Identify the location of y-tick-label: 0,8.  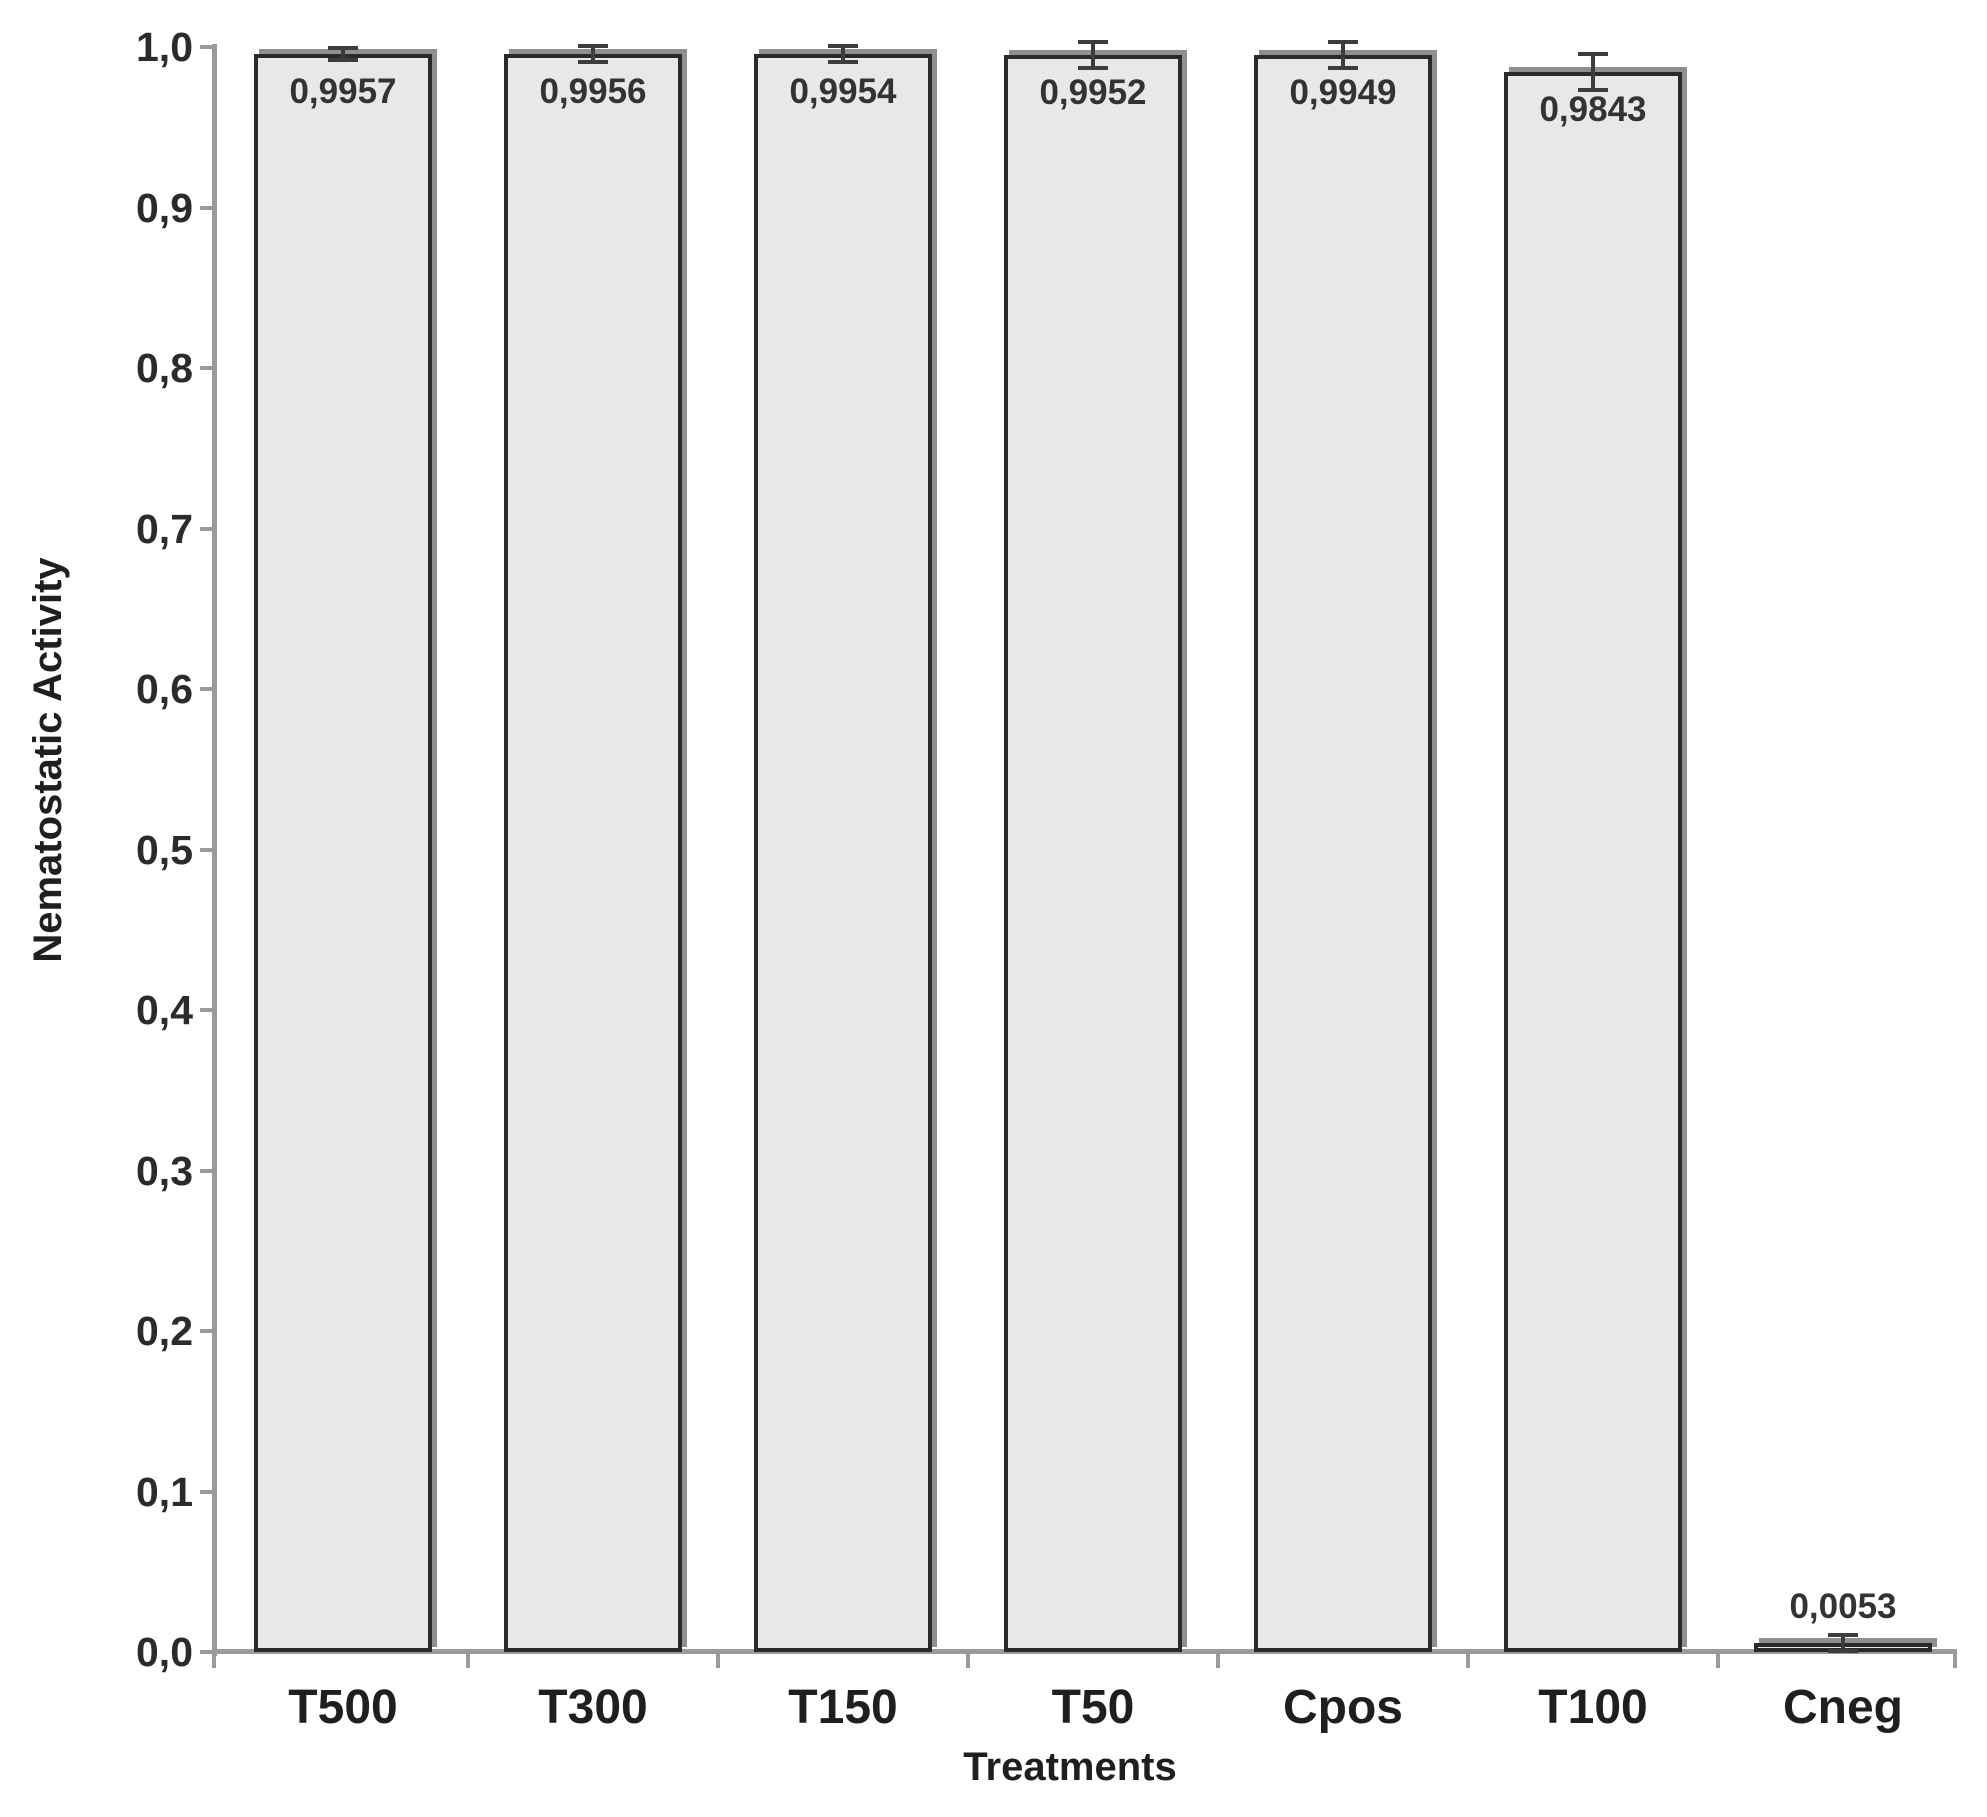
(164, 368).